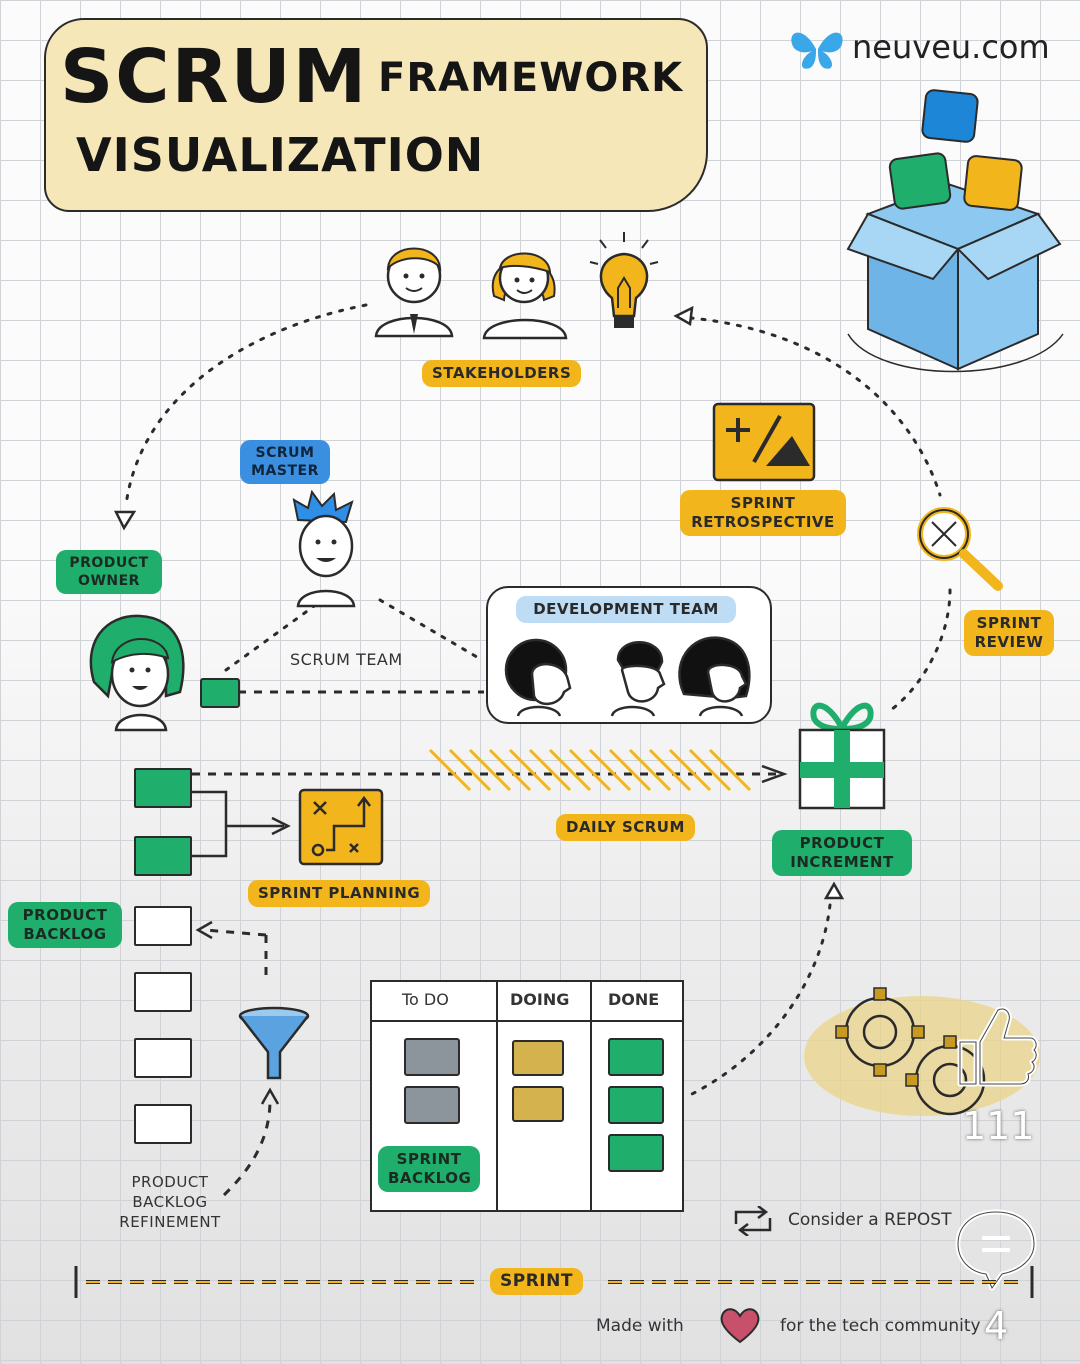  Describe the element at coordinates (955, 231) in the screenshot. I see `product-box-icon` at that location.